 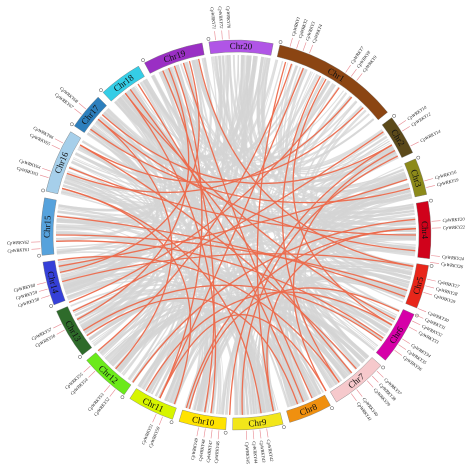 I want to click on gene-label: CpWRKY49, so click(x=194, y=448).